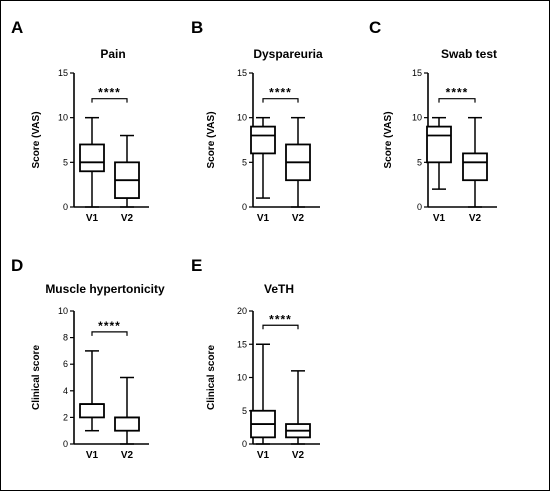 Image resolution: width=550 pixels, height=495 pixels. What do you see at coordinates (279, 289) in the screenshot?
I see `panel-title: VeTH` at bounding box center [279, 289].